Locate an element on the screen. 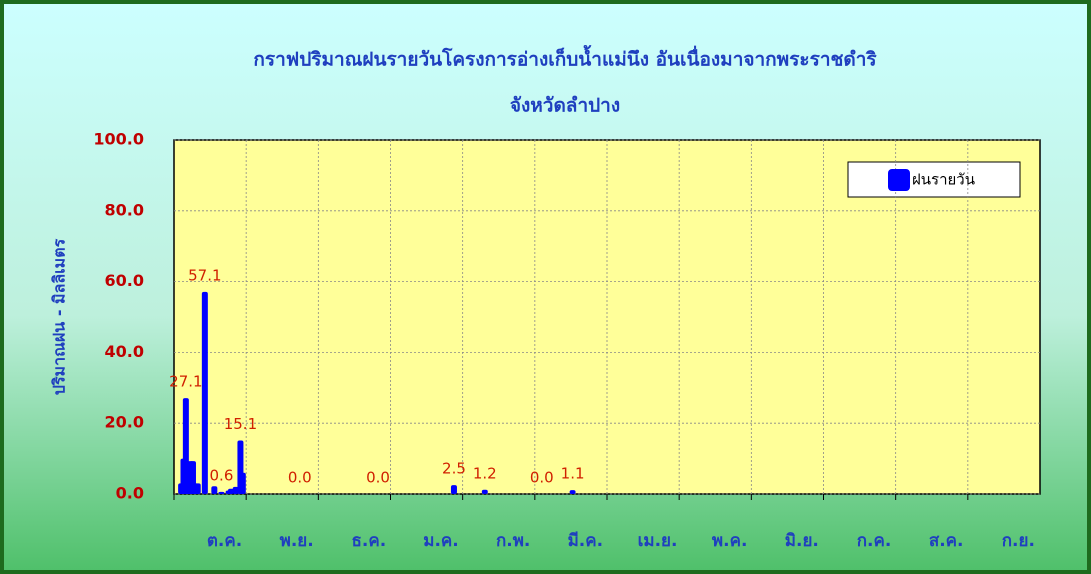 The width and height of the screenshot is (1091, 574). y-tick-label: 40.0 is located at coordinates (124, 351).